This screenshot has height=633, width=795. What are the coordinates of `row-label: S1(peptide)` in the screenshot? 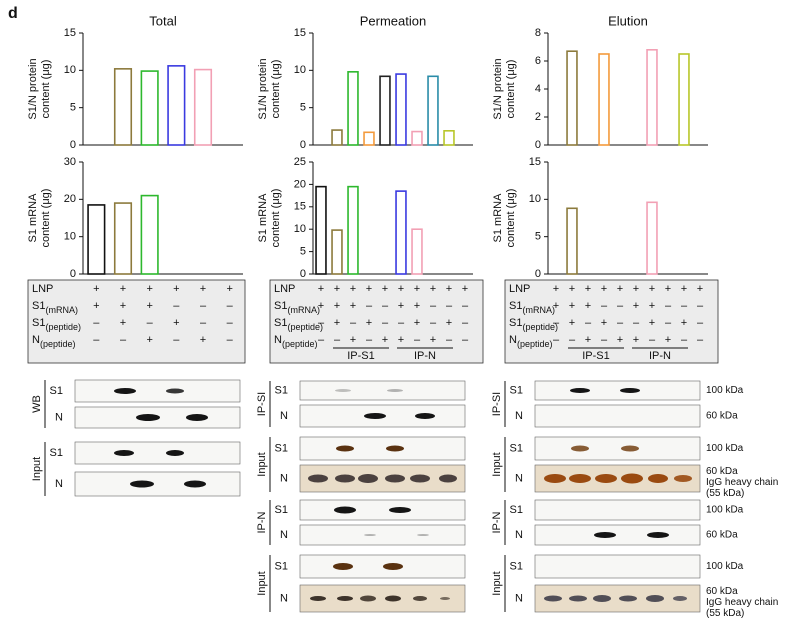 It's located at (56, 324).